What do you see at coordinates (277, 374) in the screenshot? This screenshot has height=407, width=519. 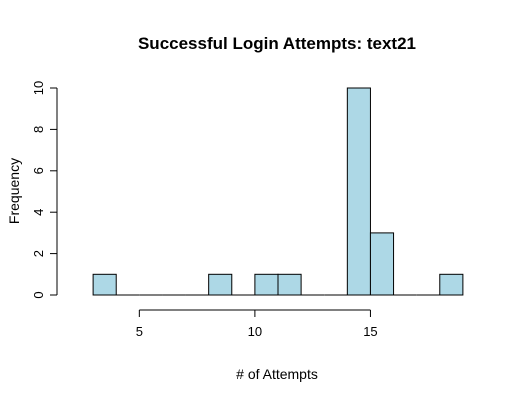 I see `x-axis-label: # of Attempts` at bounding box center [277, 374].